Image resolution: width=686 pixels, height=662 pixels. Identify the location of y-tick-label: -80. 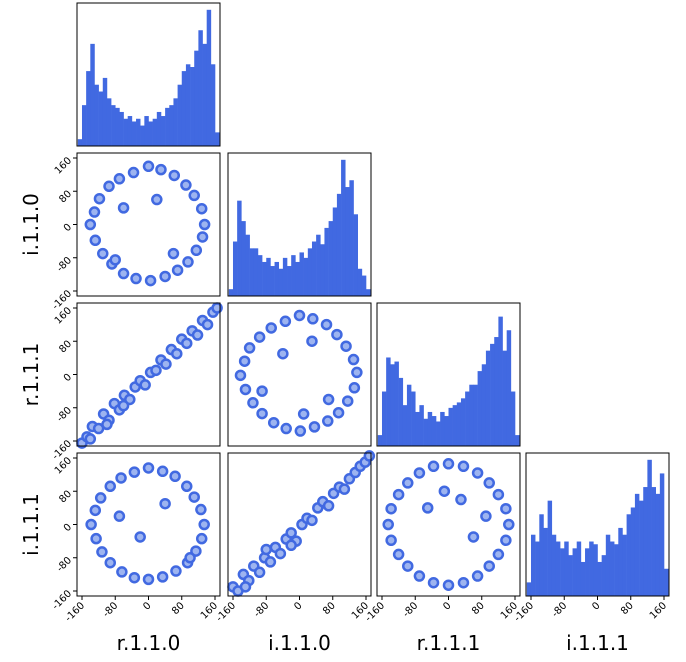
(64, 564).